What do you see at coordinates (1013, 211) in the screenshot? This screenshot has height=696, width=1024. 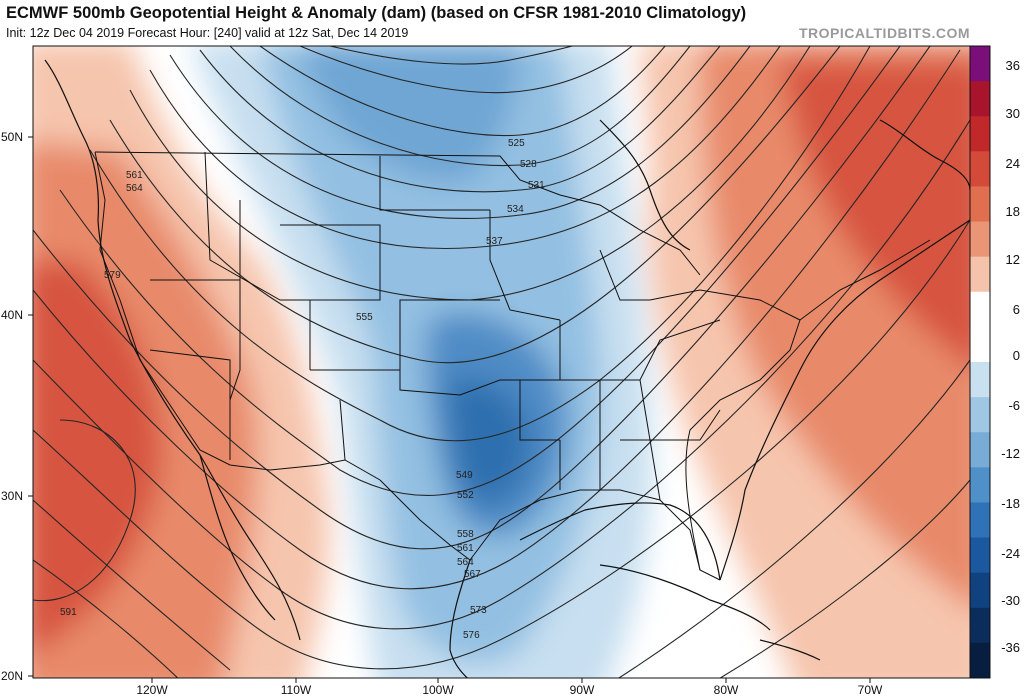 I see `colorbar-label: 18` at bounding box center [1013, 211].